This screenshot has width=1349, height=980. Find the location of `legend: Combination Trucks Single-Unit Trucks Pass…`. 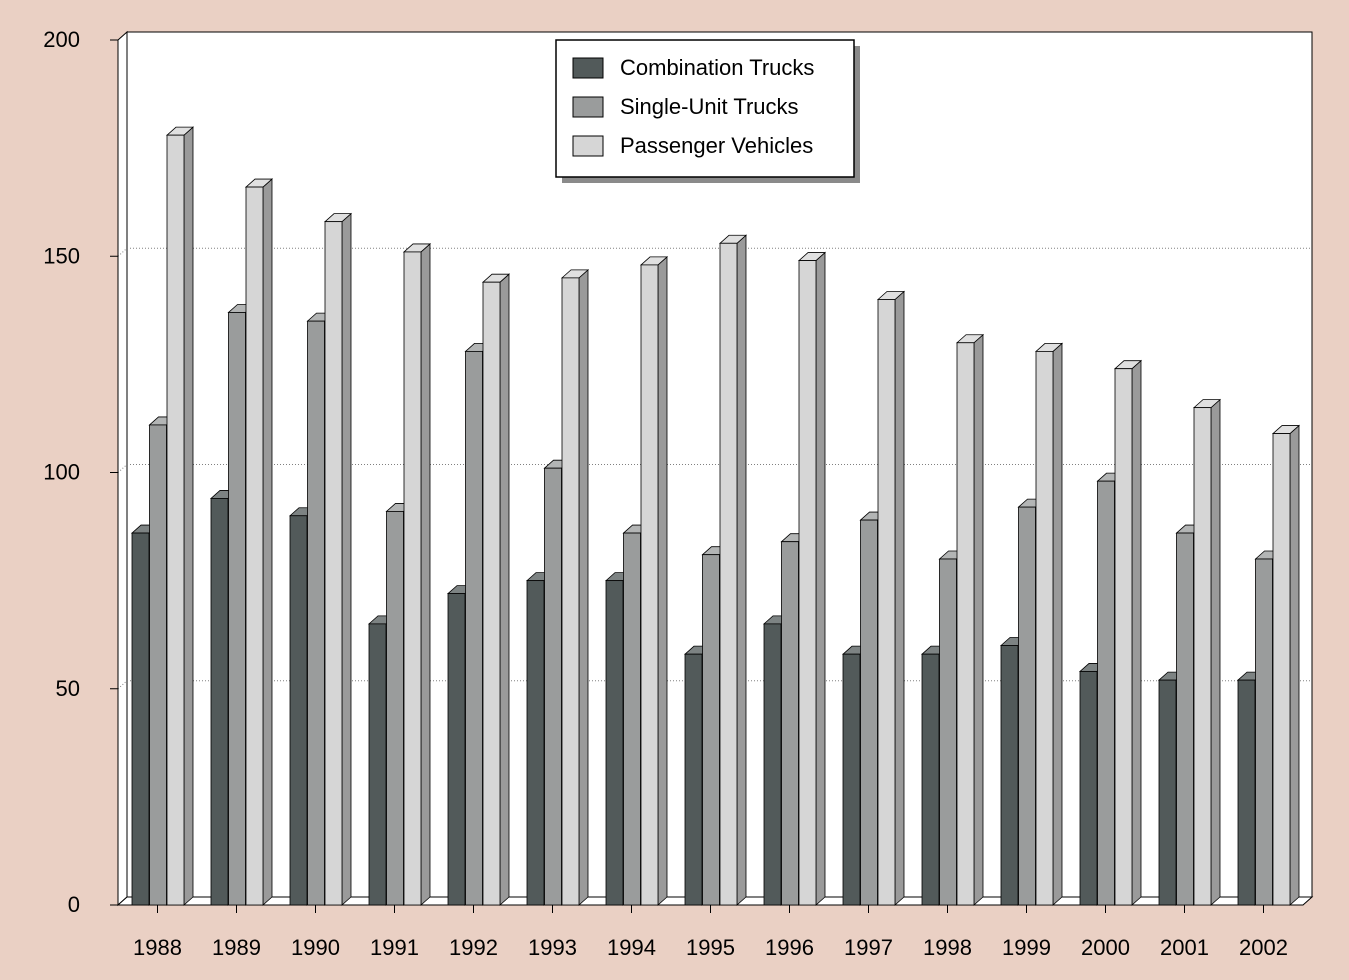

legend: Combination Trucks Single-Unit Trucks Pass… is located at coordinates (707, 111).